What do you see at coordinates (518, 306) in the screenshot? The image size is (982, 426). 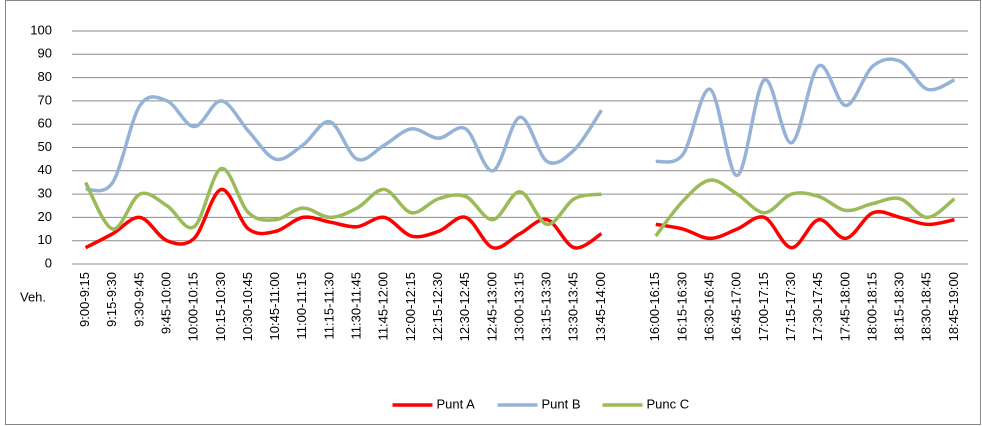 I see `x-tick-label: 13:00-13:15` at bounding box center [518, 306].